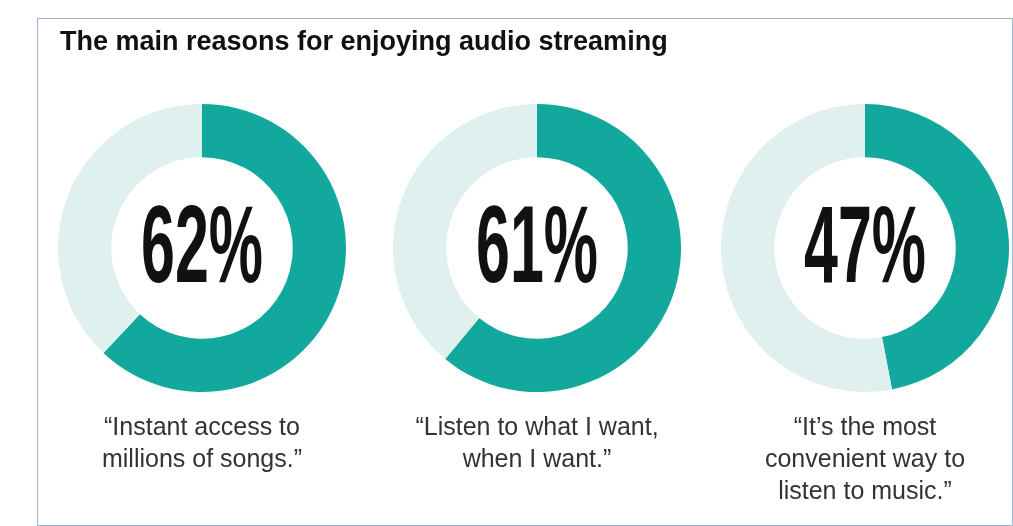 This screenshot has width=1013, height=526. Describe the element at coordinates (537, 442) in the screenshot. I see `text: “Listen to what I want, when I want.”` at that location.